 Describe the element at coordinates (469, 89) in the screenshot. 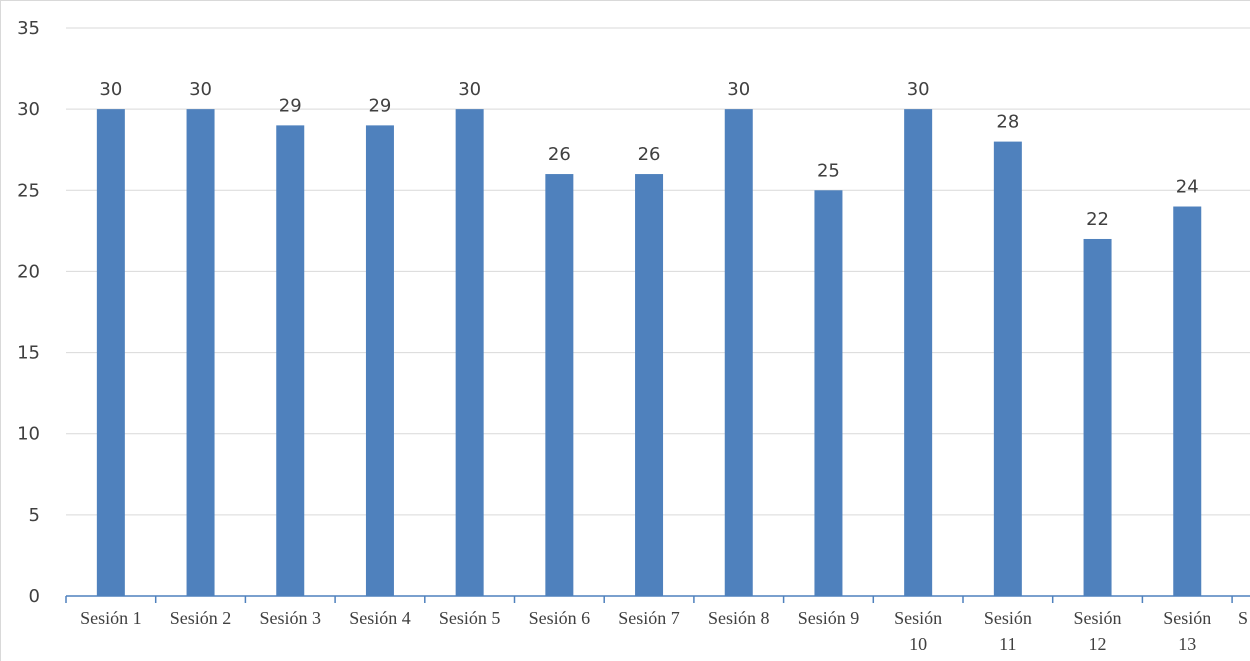

I see `data-label-5: 30` at that location.